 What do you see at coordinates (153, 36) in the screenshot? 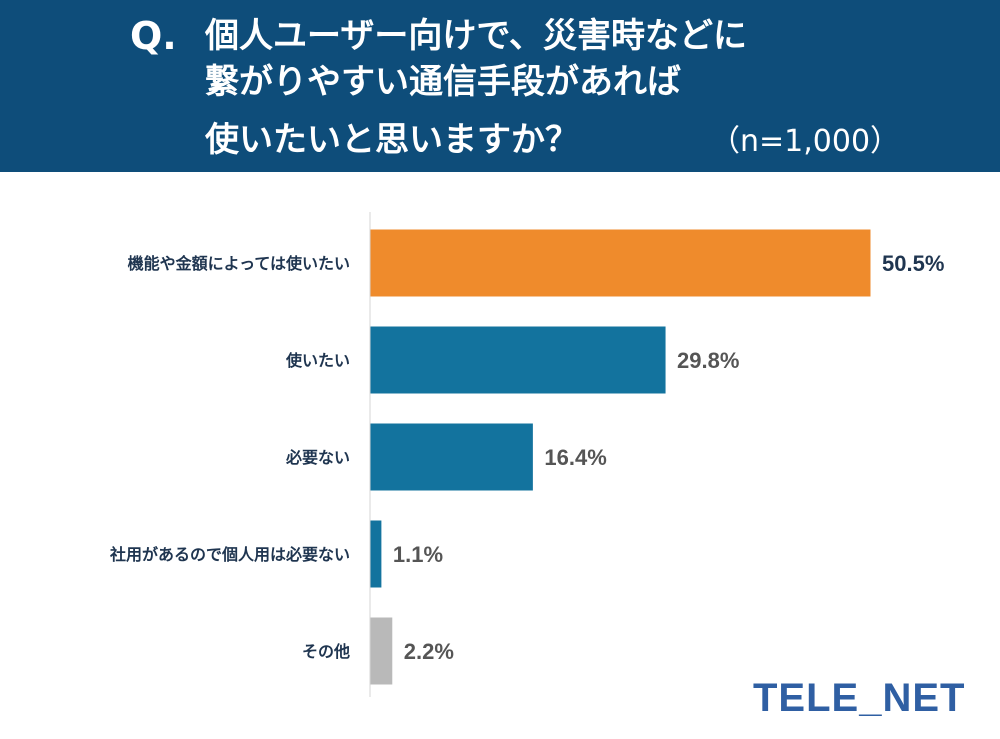
I see `question-mark-label: Q.` at bounding box center [153, 36].